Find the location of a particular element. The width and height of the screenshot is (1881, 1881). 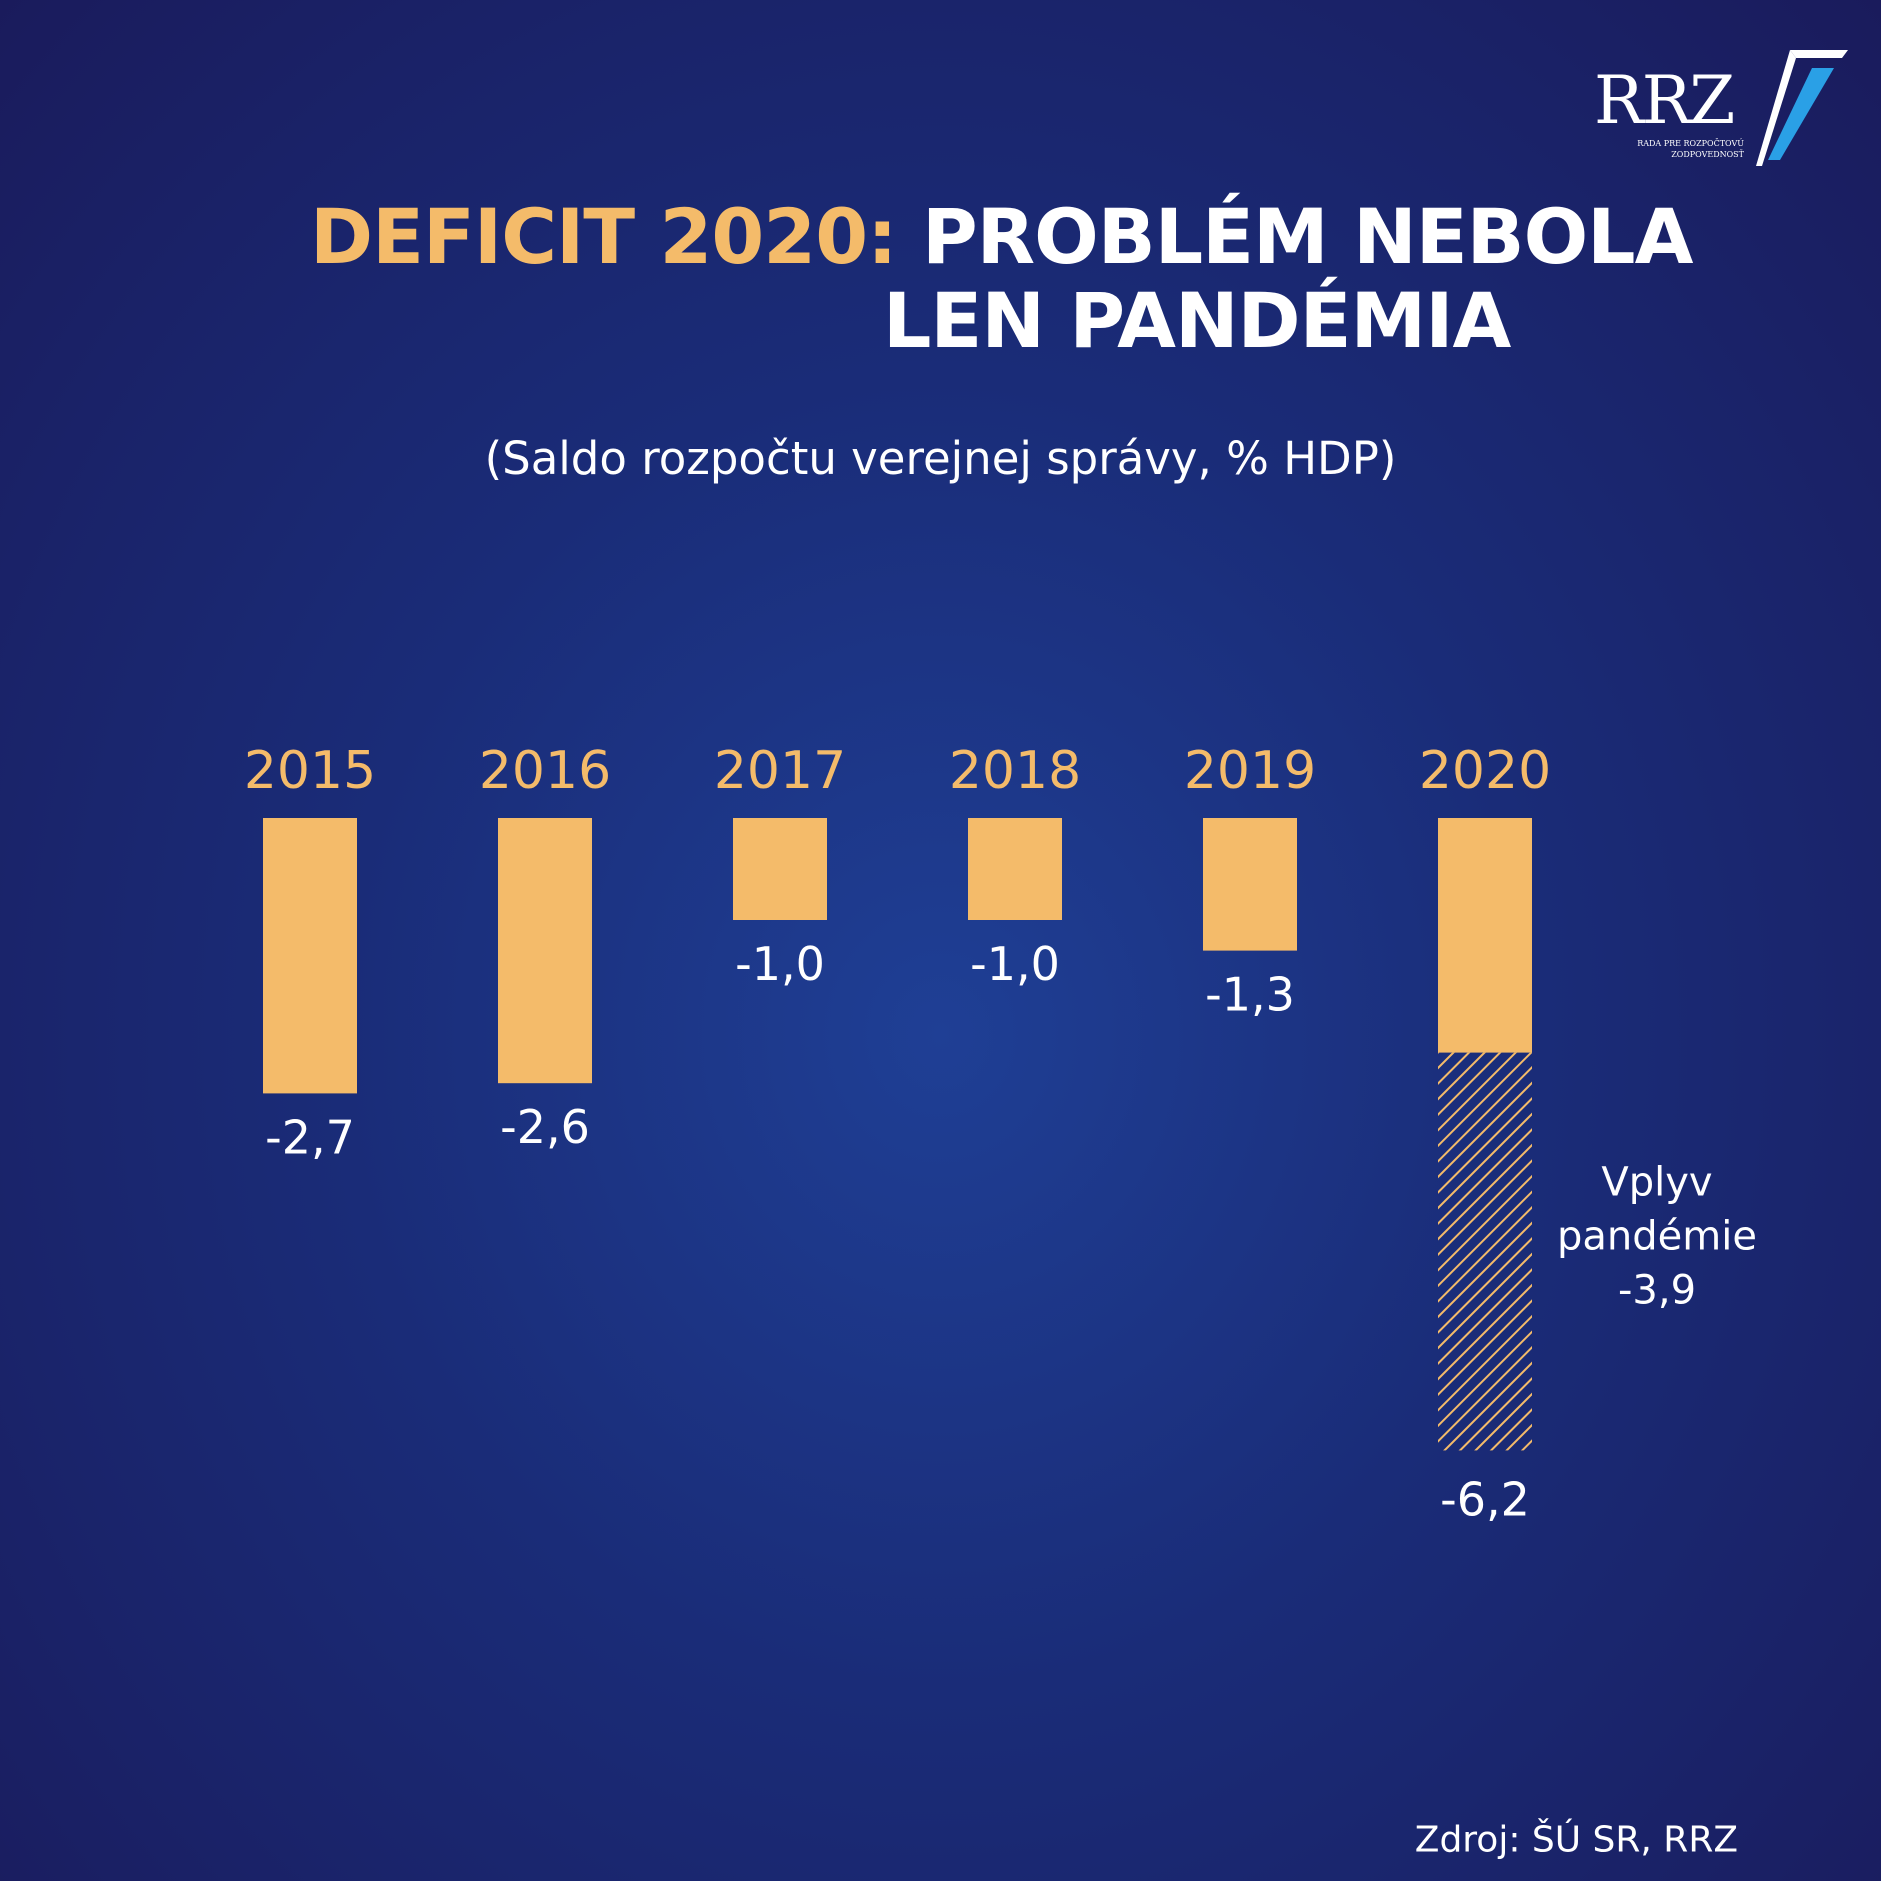

category-label-2020: 2020 is located at coordinates (1485, 771).